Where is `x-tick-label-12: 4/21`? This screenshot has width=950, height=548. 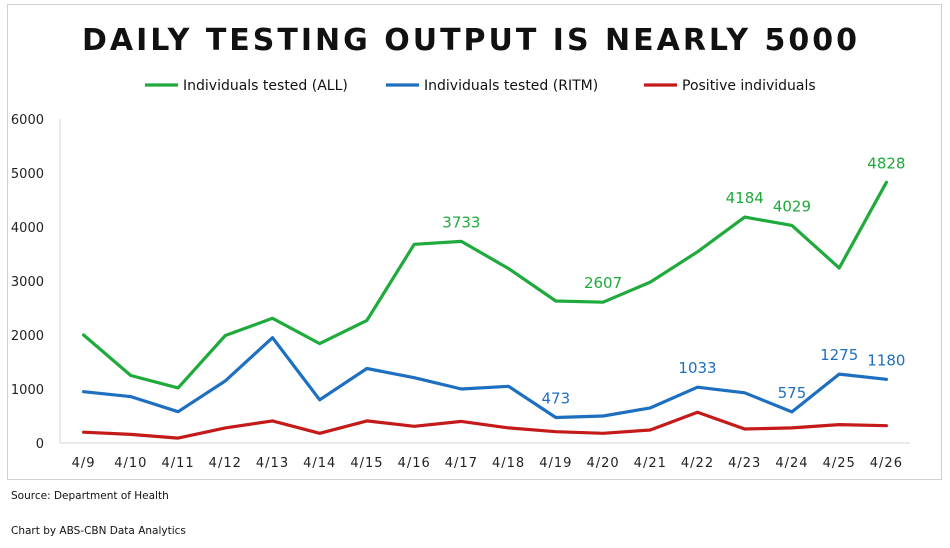
x-tick-label-12: 4/21 is located at coordinates (650, 463).